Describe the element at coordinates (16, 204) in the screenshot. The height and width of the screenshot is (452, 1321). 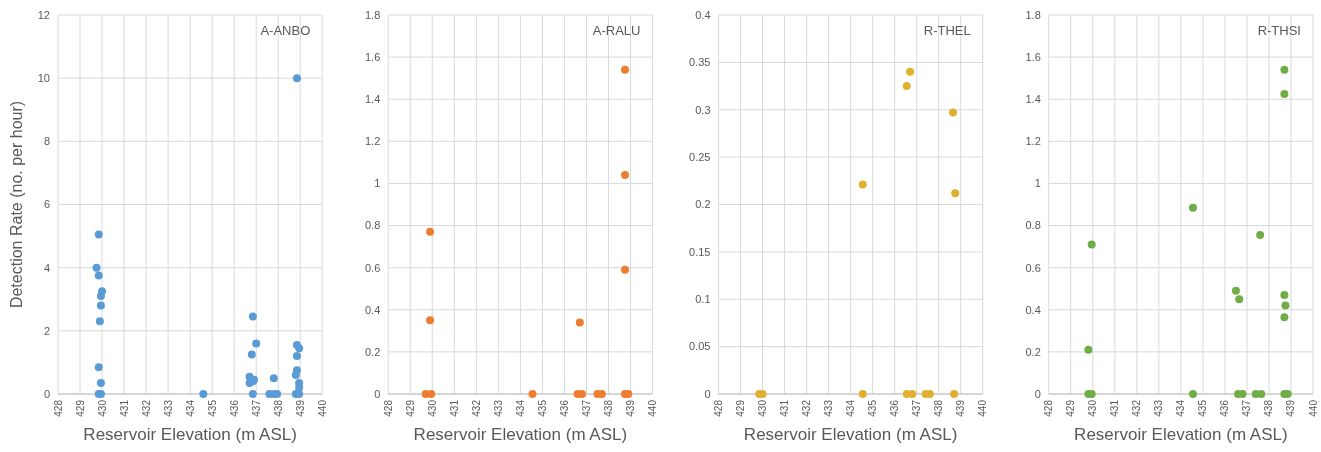
I see `y-axis-title: Detection Rate (no. per hour)` at that location.